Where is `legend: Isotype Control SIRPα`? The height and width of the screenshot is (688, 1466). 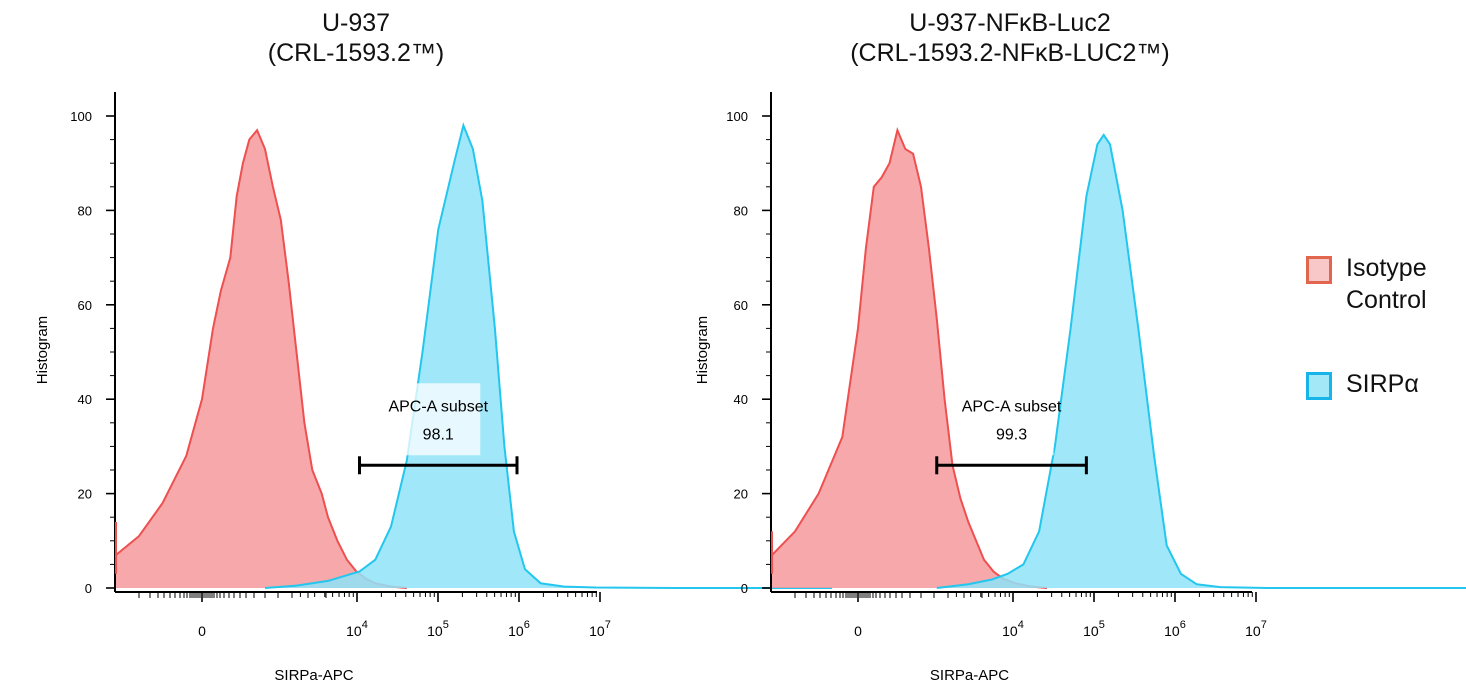 legend: Isotype Control SIRPα is located at coordinates (1379, 326).